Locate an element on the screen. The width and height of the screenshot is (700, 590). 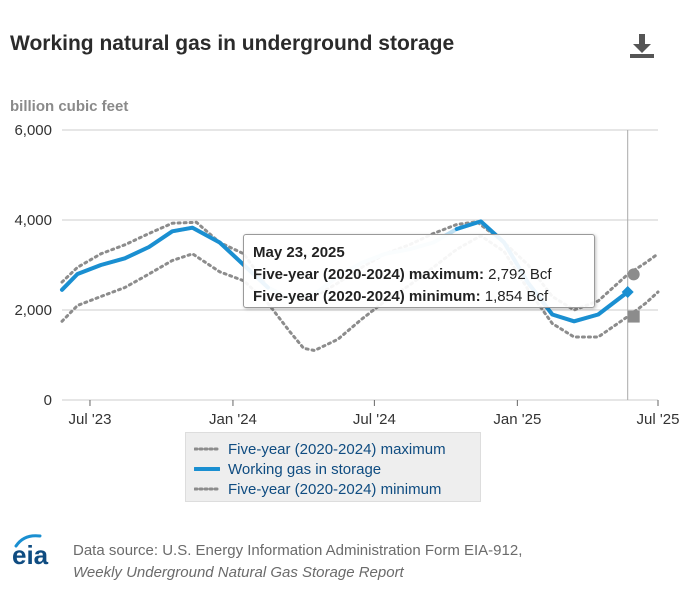
storage-point-marker is located at coordinates (627, 292).